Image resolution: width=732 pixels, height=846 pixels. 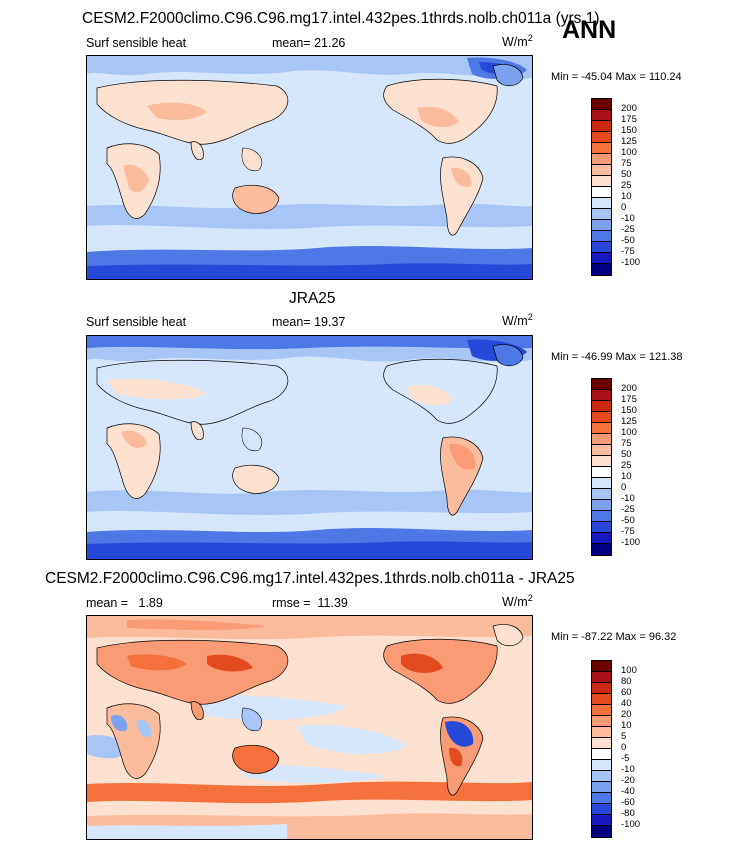 What do you see at coordinates (624, 736) in the screenshot?
I see `colorbar-tick-label: 5` at bounding box center [624, 736].